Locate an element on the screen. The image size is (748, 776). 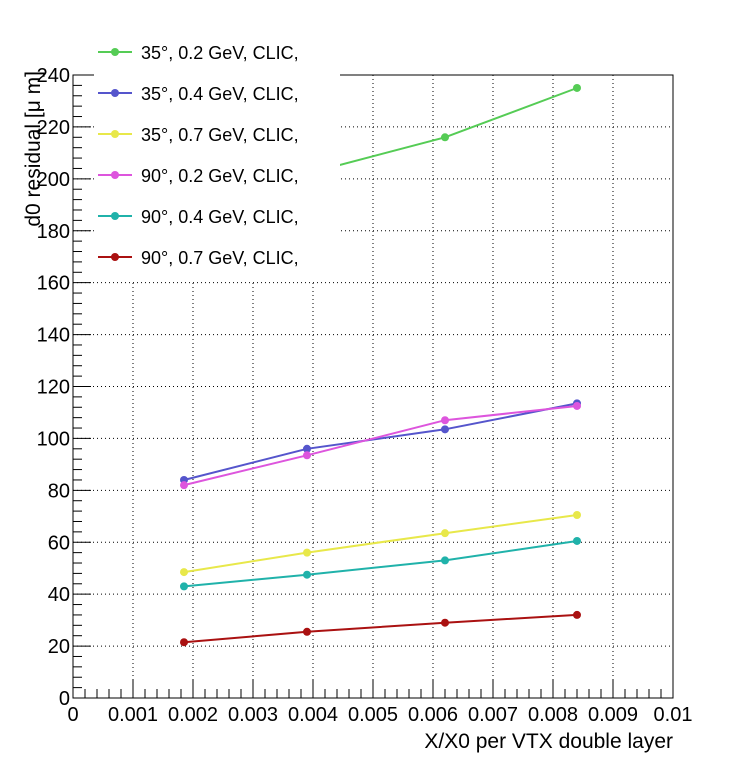
y-tick-label: 160 is located at coordinates (53, 284).